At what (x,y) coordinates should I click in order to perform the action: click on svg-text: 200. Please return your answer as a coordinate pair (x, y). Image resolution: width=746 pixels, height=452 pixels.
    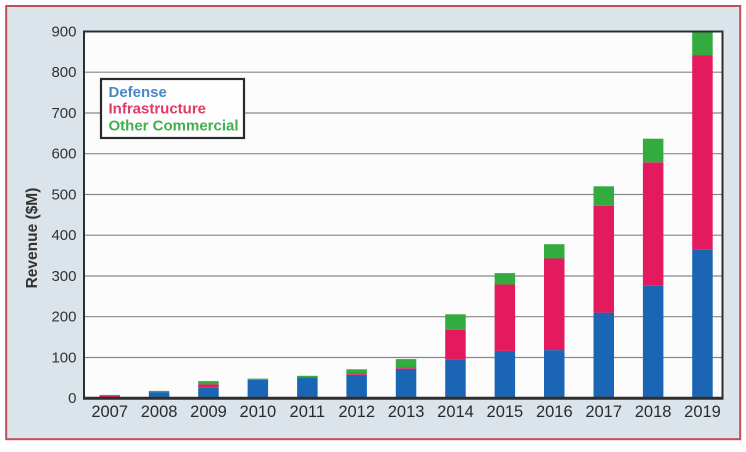
    Looking at the image, I should click on (63, 317).